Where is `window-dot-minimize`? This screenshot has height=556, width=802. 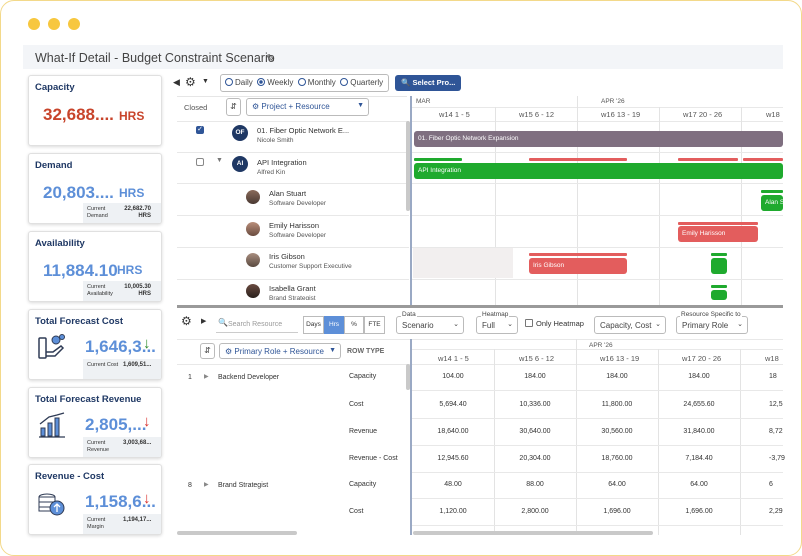
window-dot-minimize is located at coordinates (54, 24).